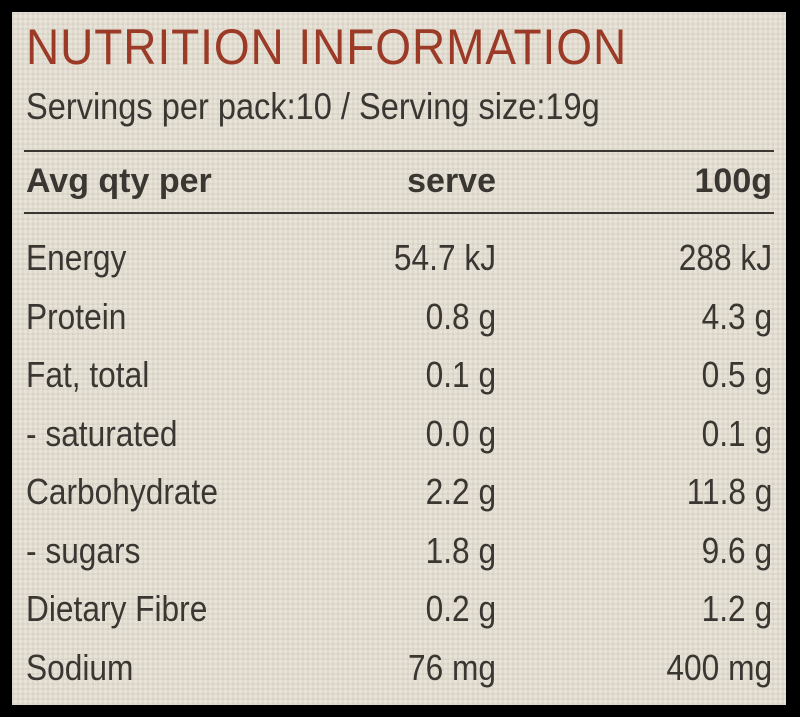 This screenshot has width=800, height=717. I want to click on nutrient-value: 0.0 g, so click(460, 433).